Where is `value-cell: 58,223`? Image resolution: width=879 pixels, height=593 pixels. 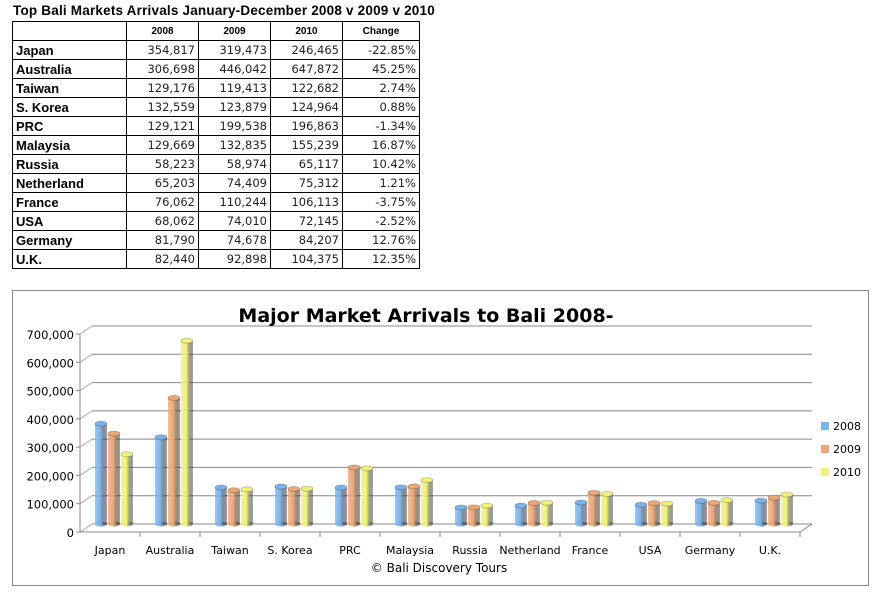 value-cell: 58,223 is located at coordinates (162, 164).